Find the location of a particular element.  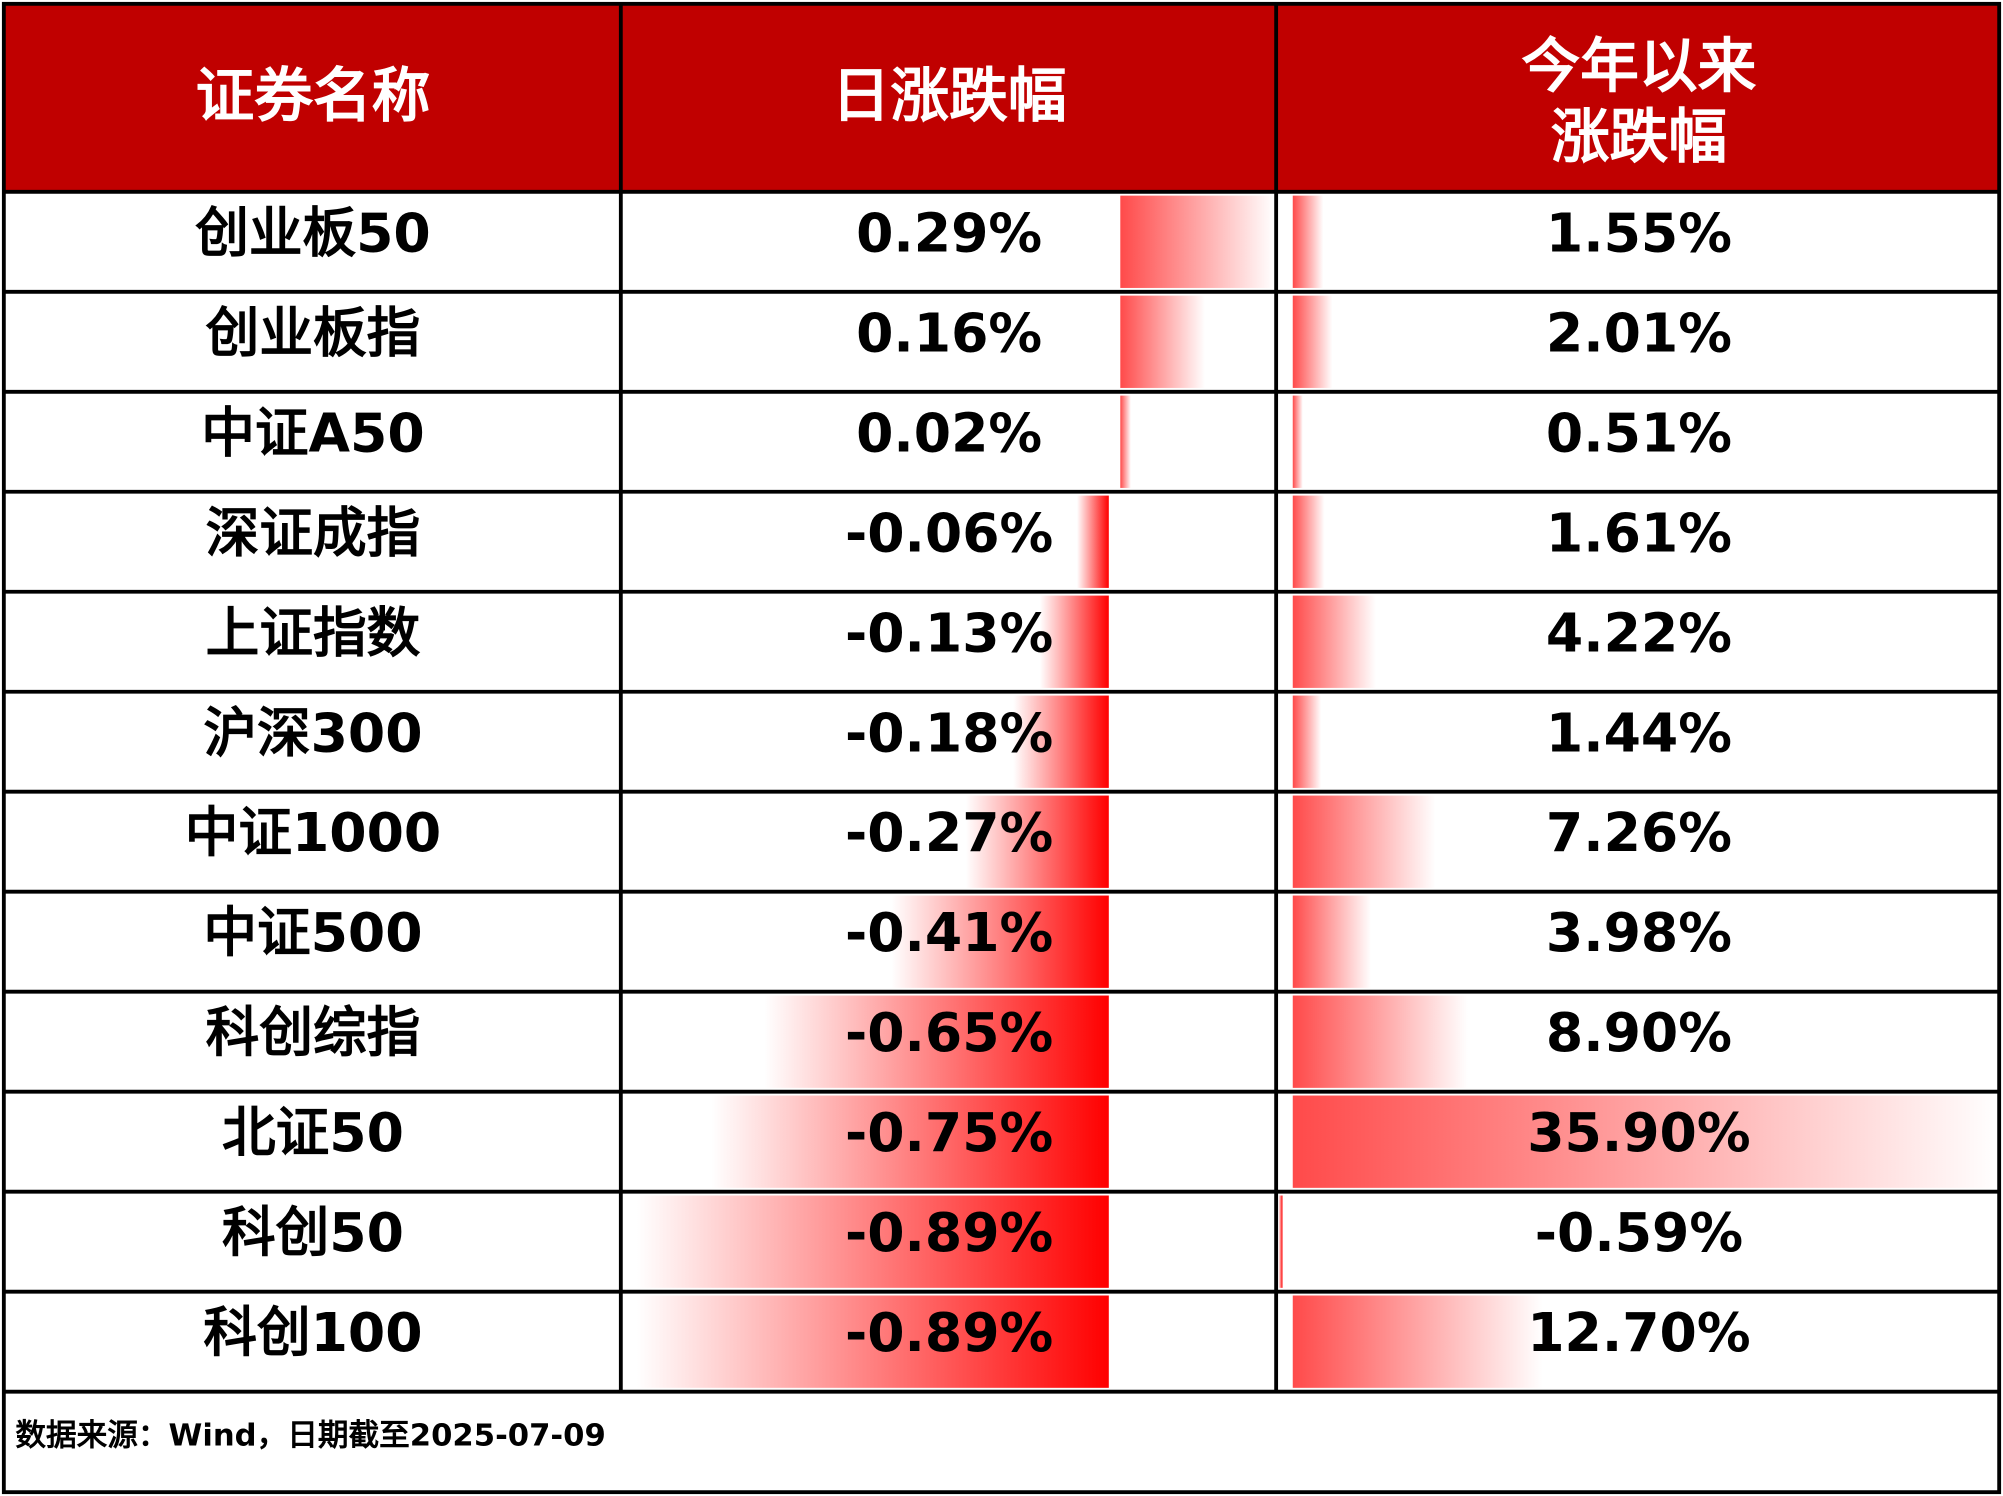

cell-daily: -0.75% is located at coordinates (949, 1132).